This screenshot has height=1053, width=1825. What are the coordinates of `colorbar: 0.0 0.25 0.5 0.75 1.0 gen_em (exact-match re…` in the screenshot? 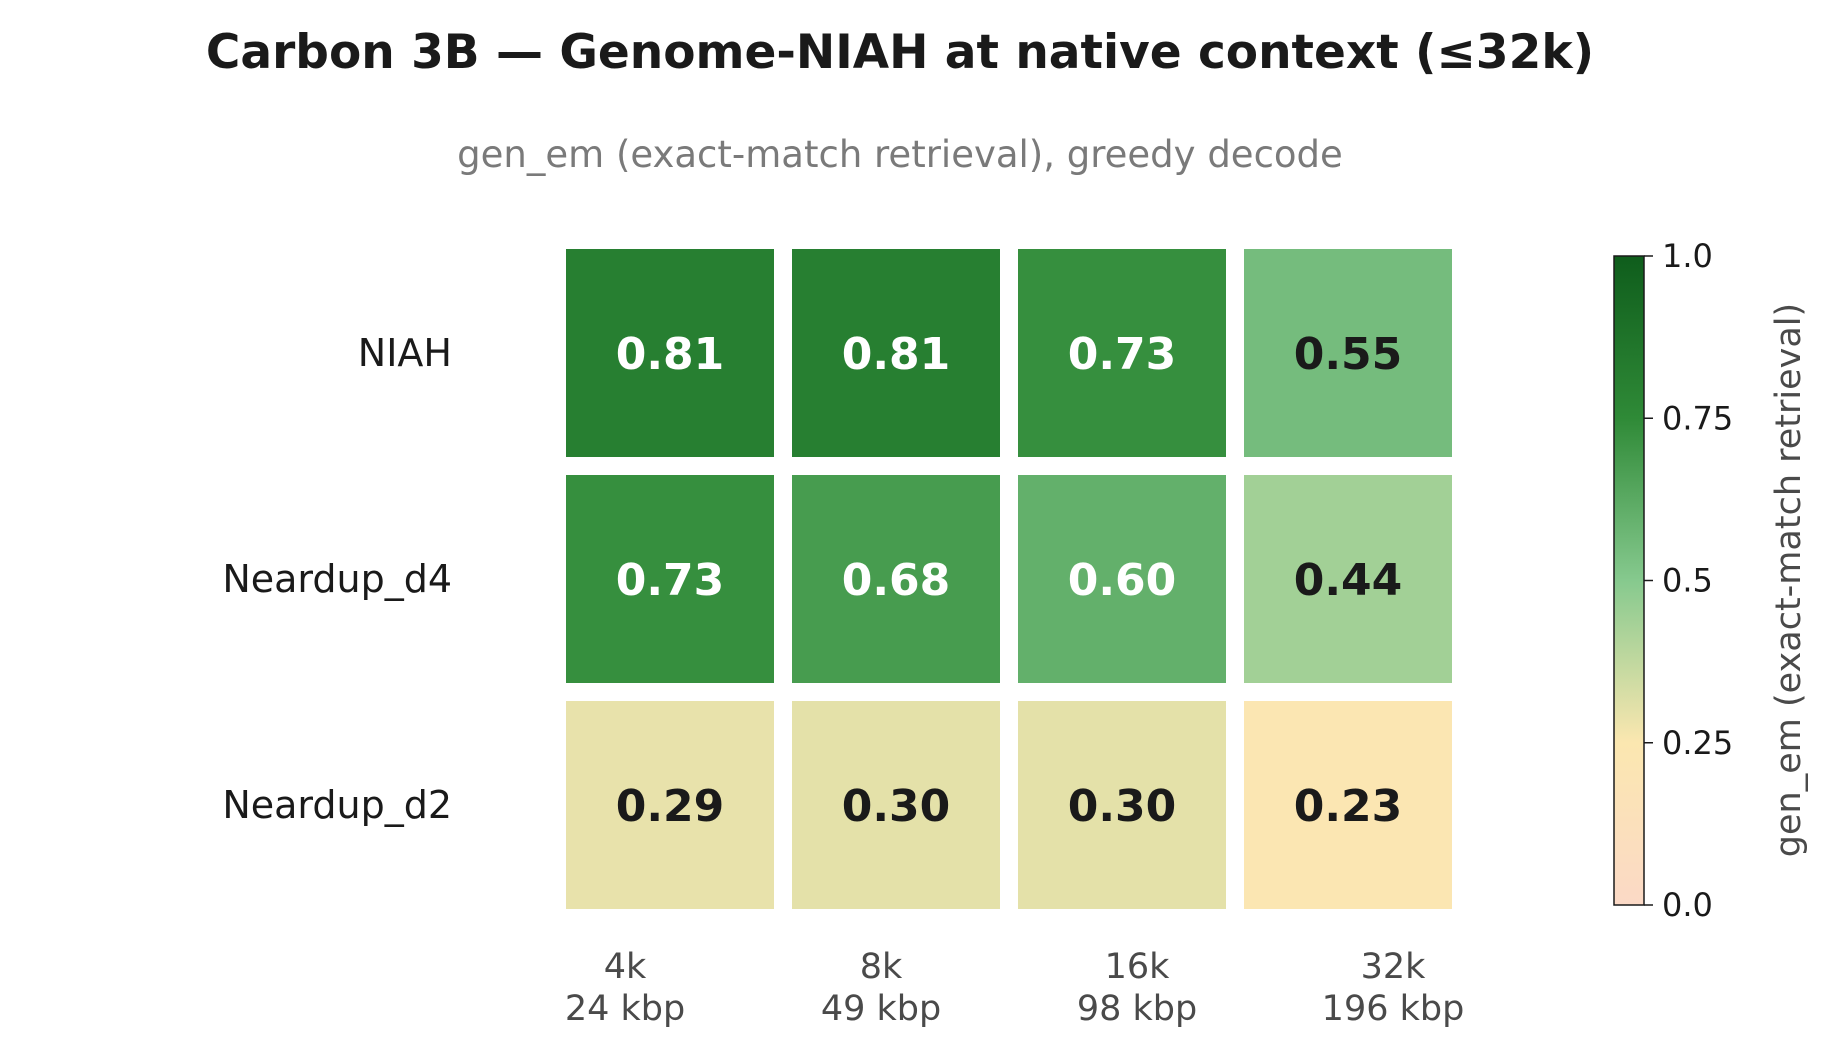 It's located at (1711, 580).